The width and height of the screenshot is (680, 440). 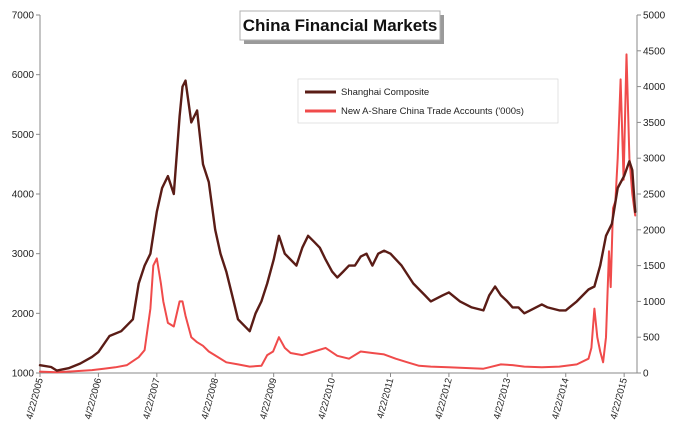 I want to click on y-right-tick-label: 500, so click(x=651, y=338).